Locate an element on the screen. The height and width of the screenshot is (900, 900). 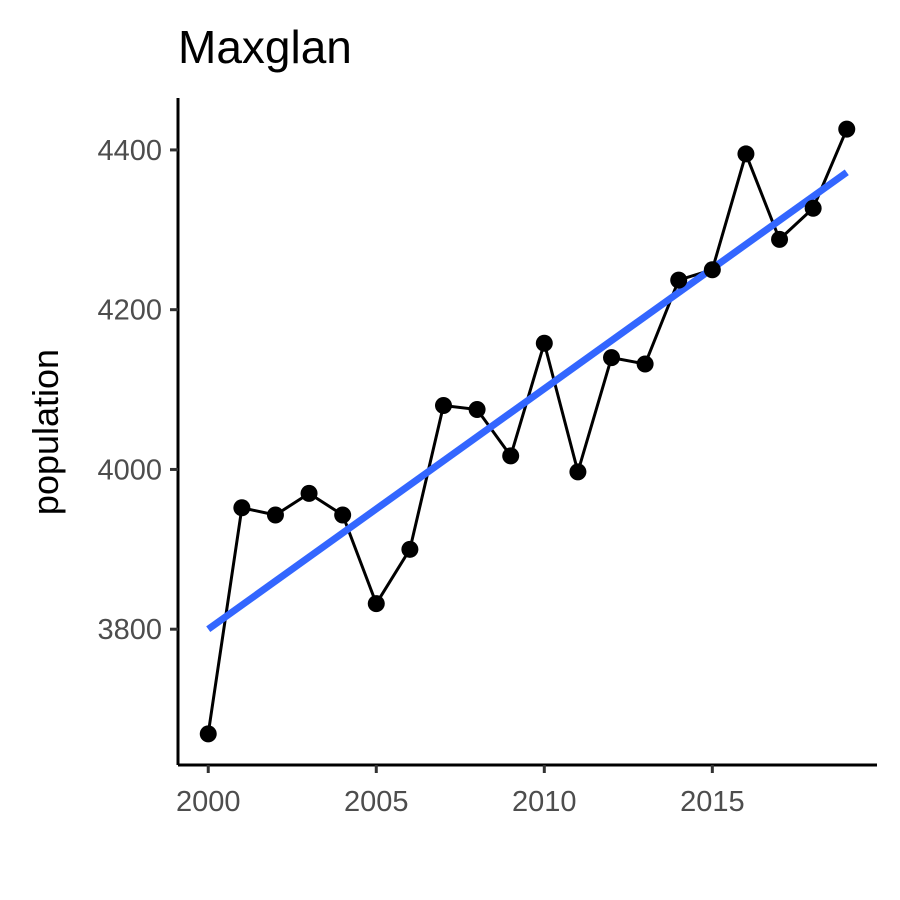
y-tick-label: 4200 is located at coordinates (129, 311).